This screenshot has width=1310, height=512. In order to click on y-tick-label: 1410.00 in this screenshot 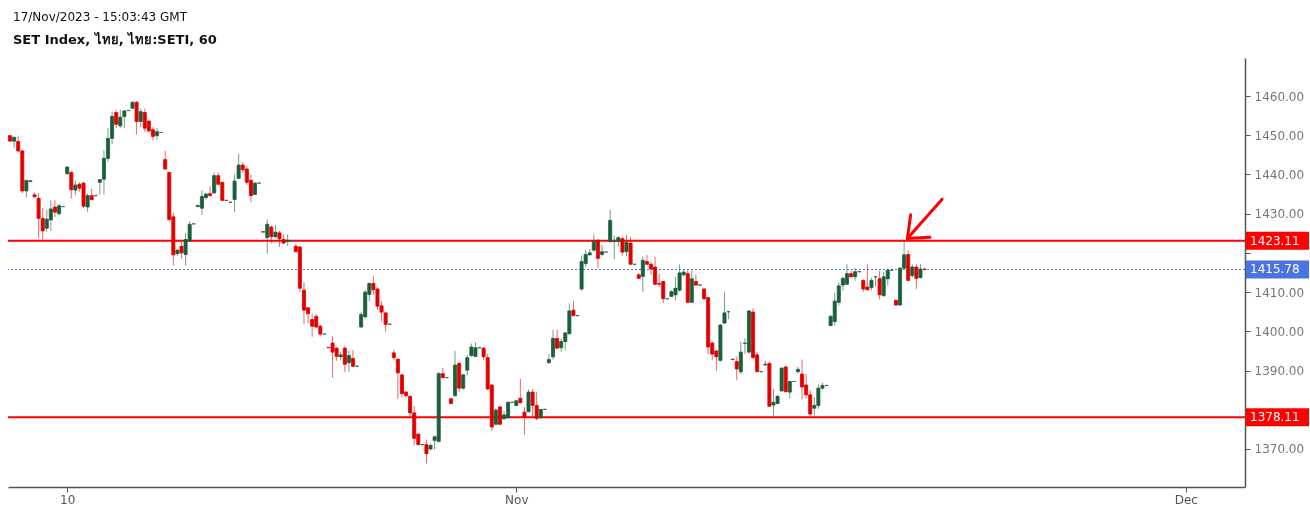, I will do `click(1279, 292)`.